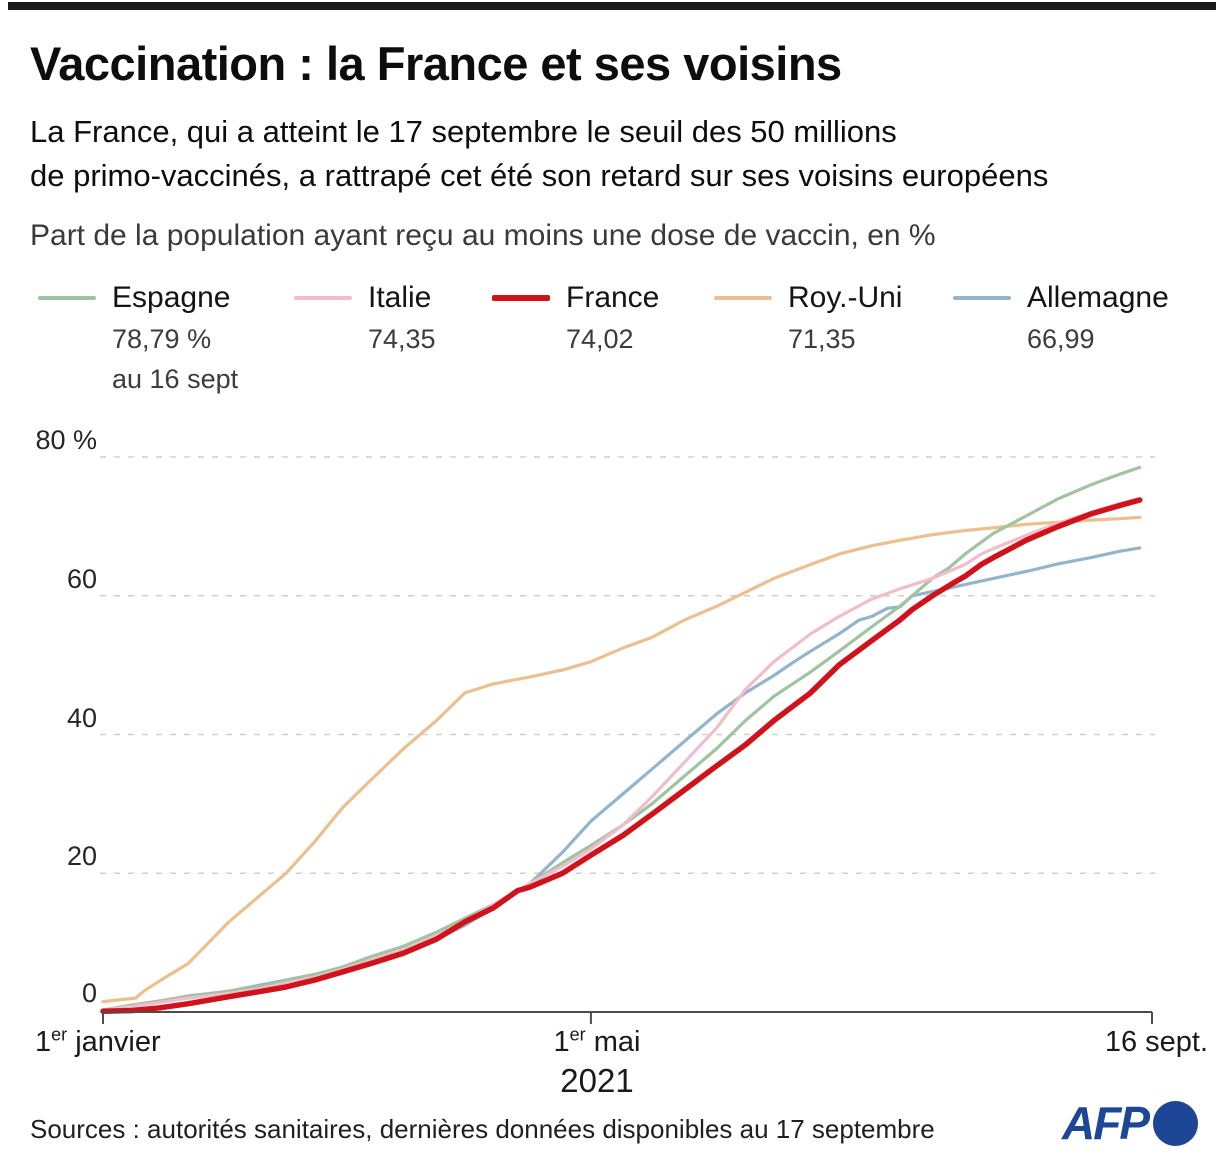 This screenshot has height=1166, width=1224. Describe the element at coordinates (575, 317) in the screenshot. I see `legend-item-france: France 74,02` at that location.